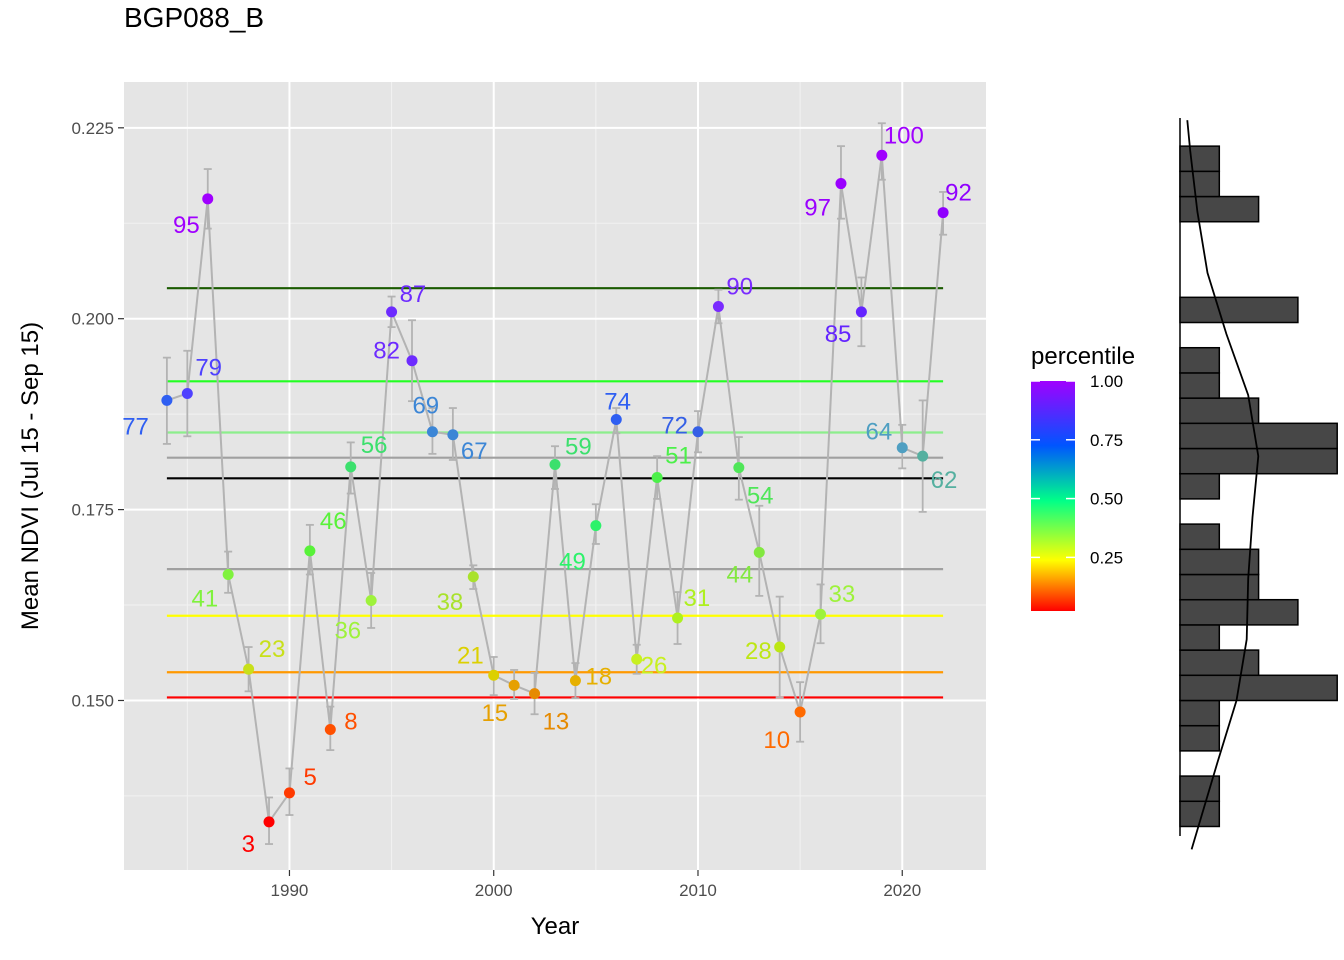  I want to click on percentile-label: 36, so click(347, 630).